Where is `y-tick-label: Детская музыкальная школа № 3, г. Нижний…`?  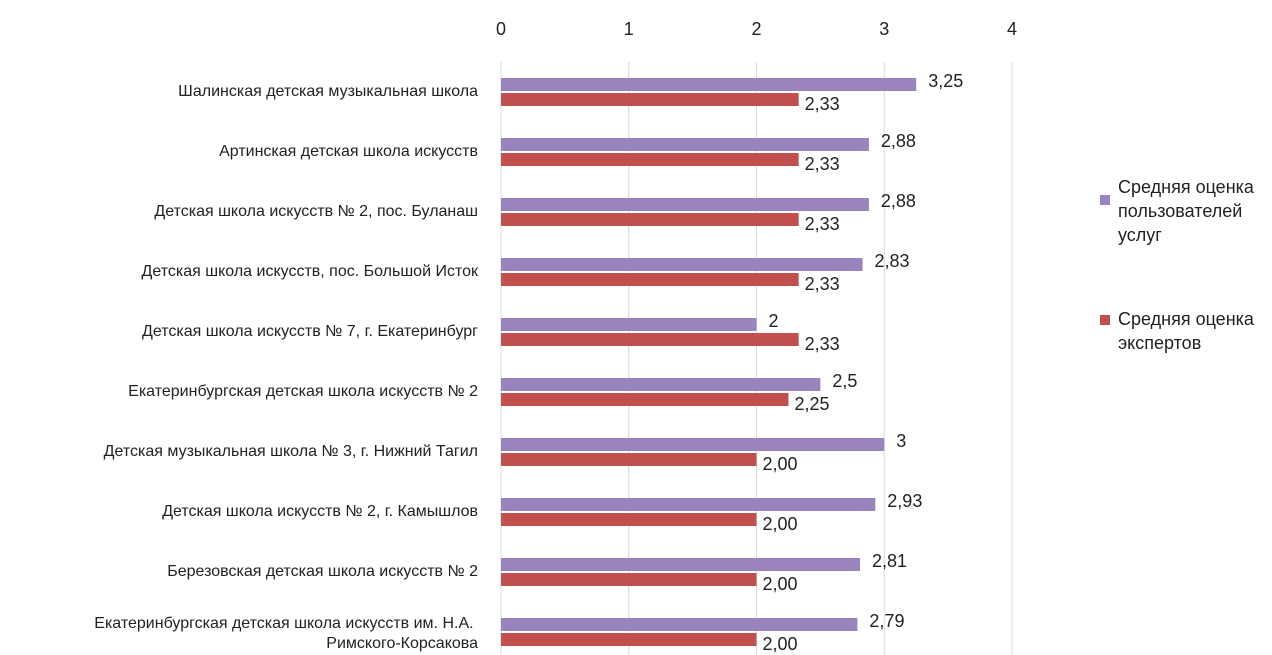 y-tick-label: Детская музыкальная школа № 3, г. Нижний… is located at coordinates (291, 451).